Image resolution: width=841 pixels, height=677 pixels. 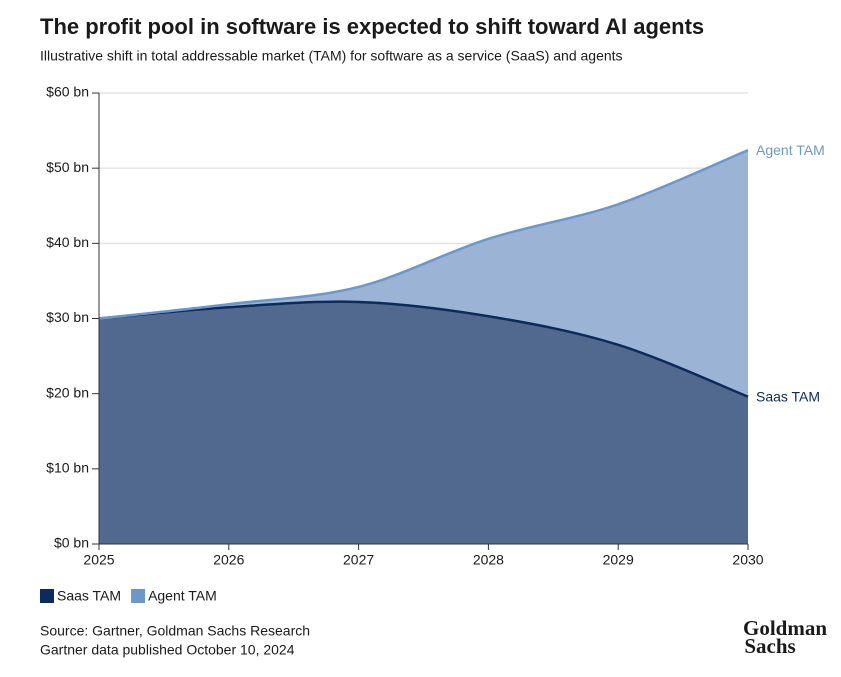 I want to click on legend-label: Agent TAM, so click(x=182, y=596).